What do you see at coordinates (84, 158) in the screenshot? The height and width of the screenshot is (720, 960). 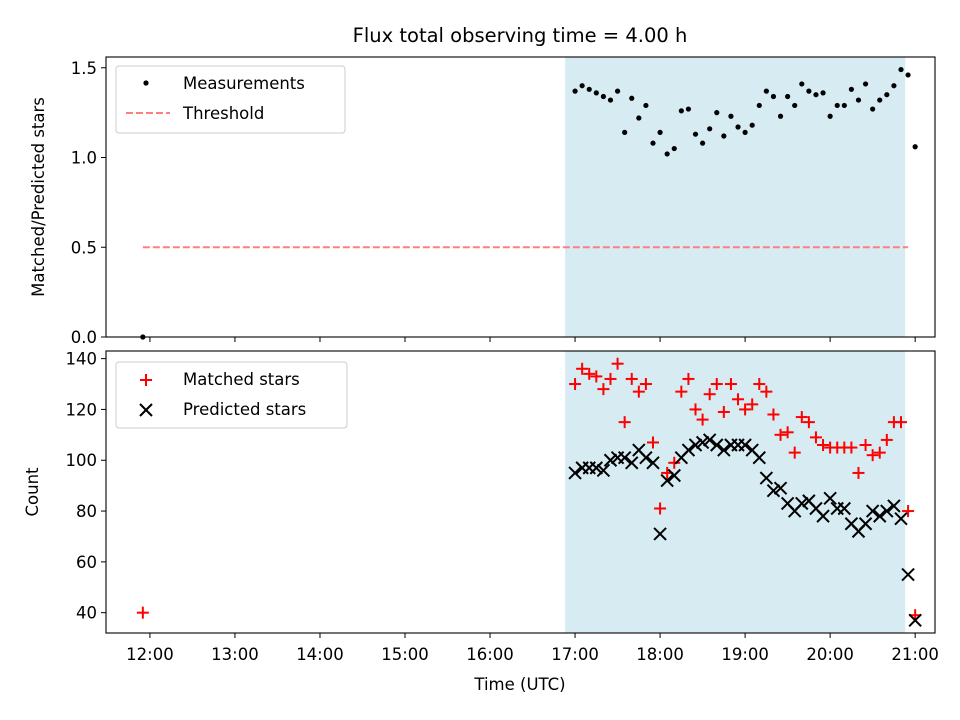 I see `ratio-y-tick-label: 1.0` at bounding box center [84, 158].